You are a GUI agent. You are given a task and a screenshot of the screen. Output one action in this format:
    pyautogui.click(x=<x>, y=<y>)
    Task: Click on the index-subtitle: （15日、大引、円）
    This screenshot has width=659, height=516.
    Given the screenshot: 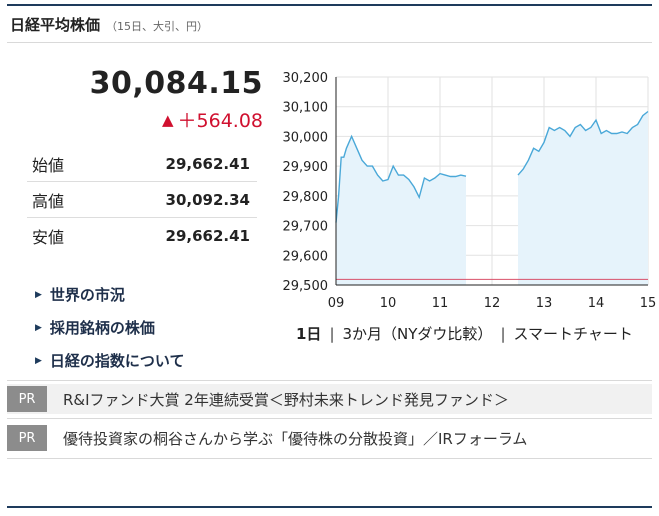 What is the action you would take?
    pyautogui.click(x=157, y=26)
    